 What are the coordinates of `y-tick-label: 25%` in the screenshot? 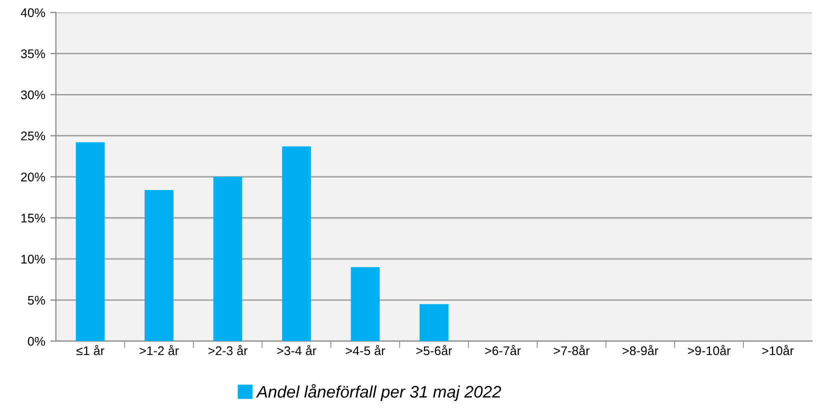 It's located at (33, 136).